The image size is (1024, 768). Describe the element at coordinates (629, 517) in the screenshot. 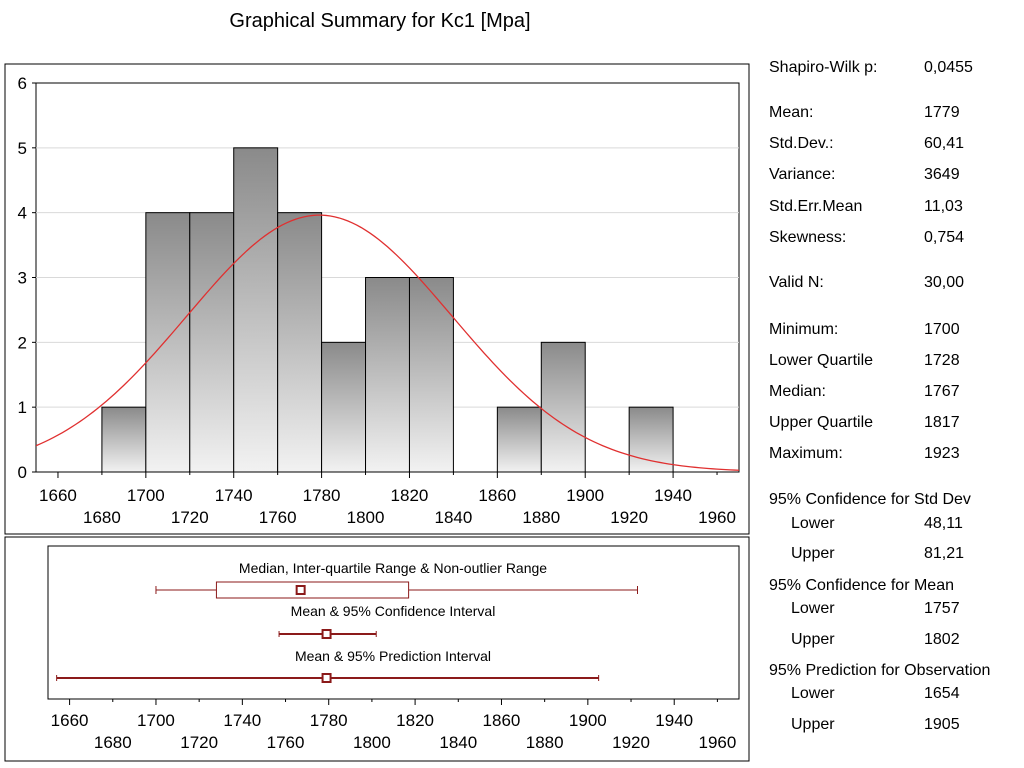

I see `x-tick-label: 1920` at that location.